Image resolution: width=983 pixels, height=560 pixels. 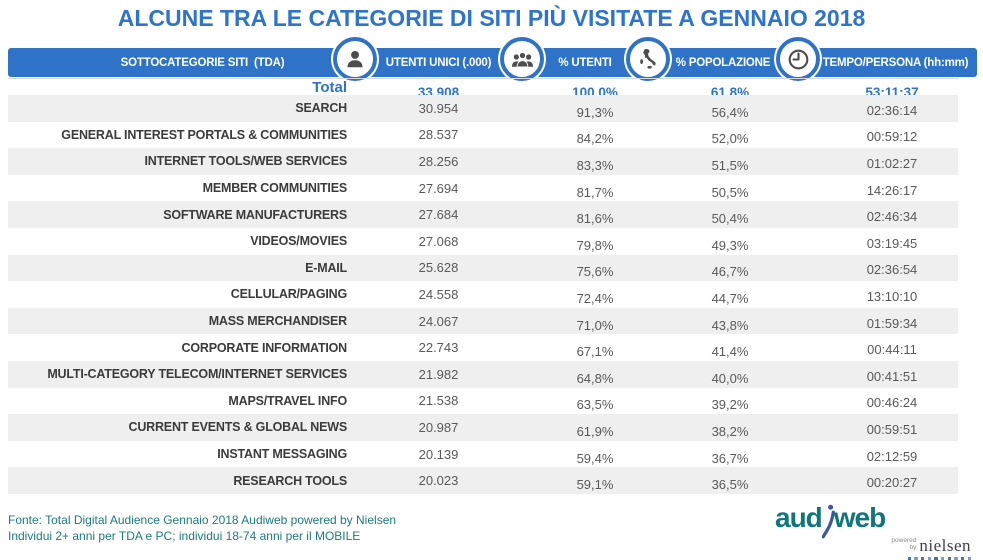 What do you see at coordinates (730, 139) in the screenshot?
I see `pct-population-cell: 52,0%` at bounding box center [730, 139].